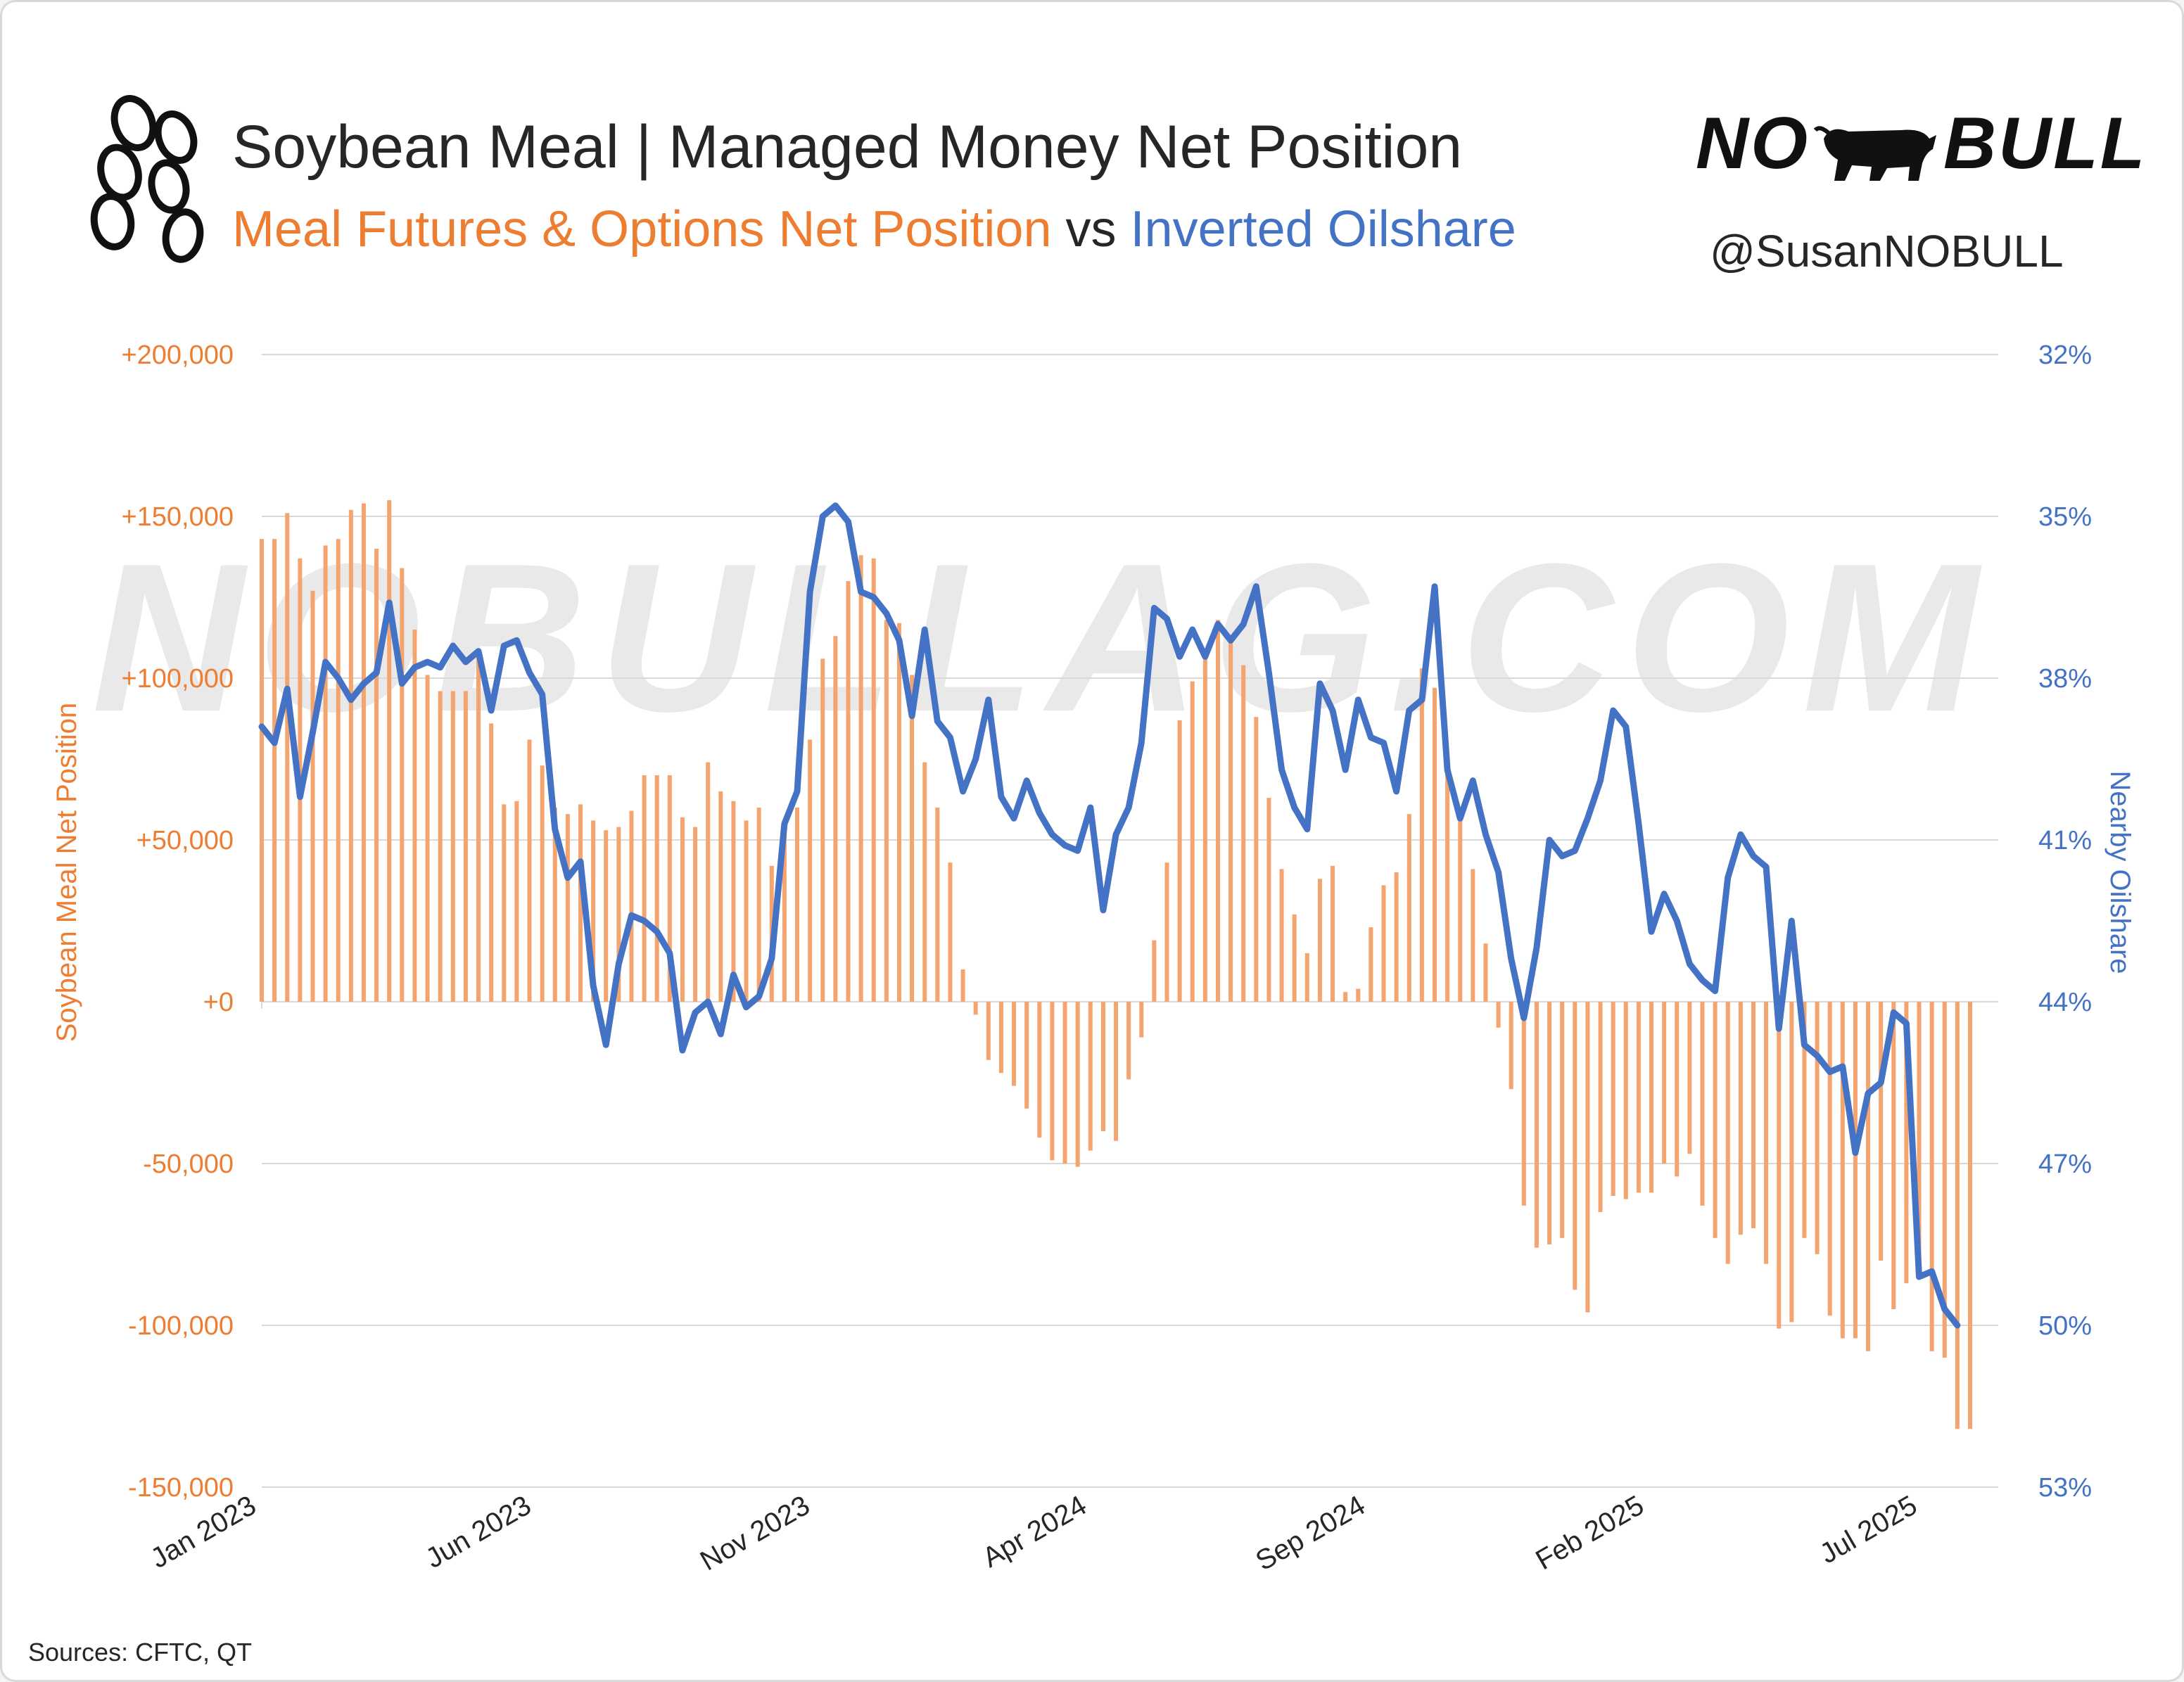  What do you see at coordinates (1922, 145) in the screenshot?
I see `brand-logo: NO BULL` at bounding box center [1922, 145].